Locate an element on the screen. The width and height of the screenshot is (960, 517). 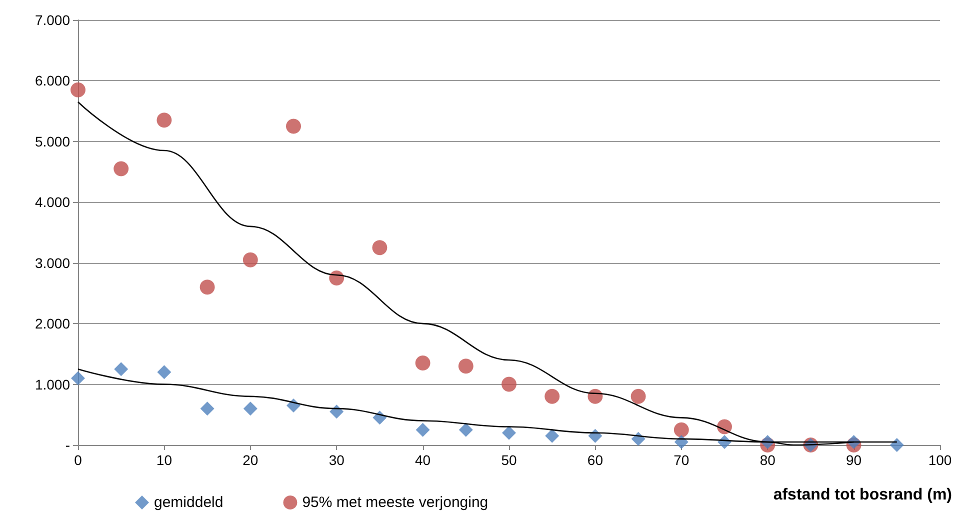
y-tick-label: 6.000 is located at coordinates (52, 80).